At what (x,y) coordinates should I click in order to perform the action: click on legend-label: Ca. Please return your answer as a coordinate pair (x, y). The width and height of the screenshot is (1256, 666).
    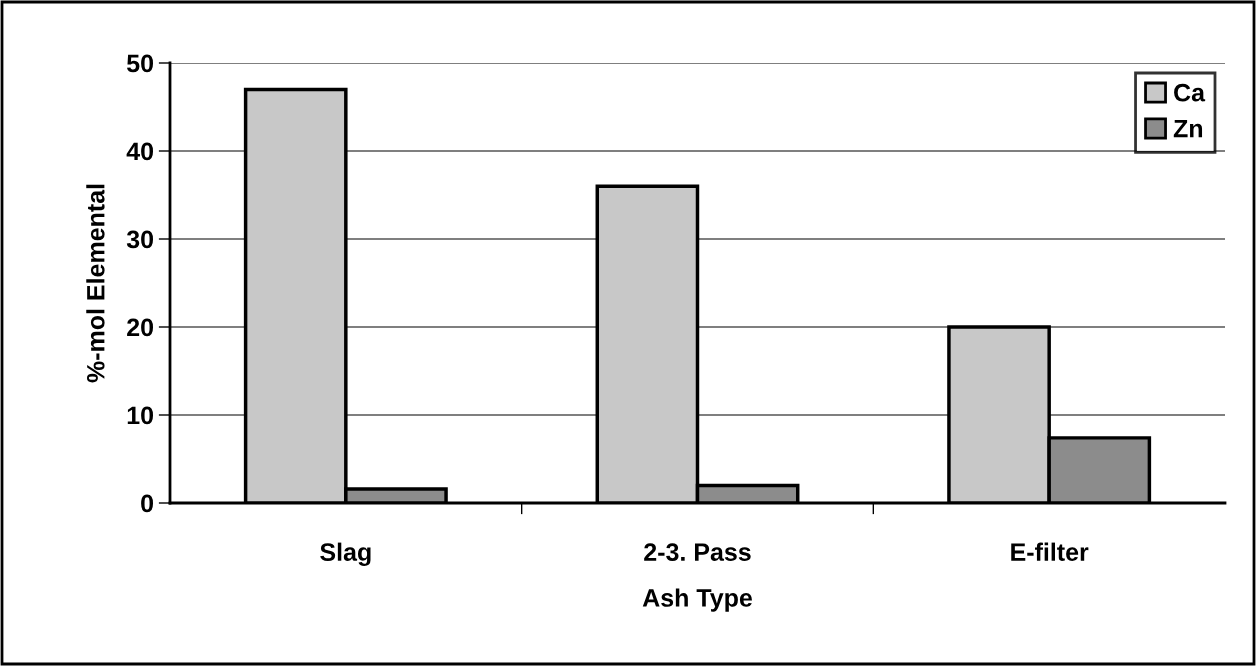
    Looking at the image, I should click on (1190, 92).